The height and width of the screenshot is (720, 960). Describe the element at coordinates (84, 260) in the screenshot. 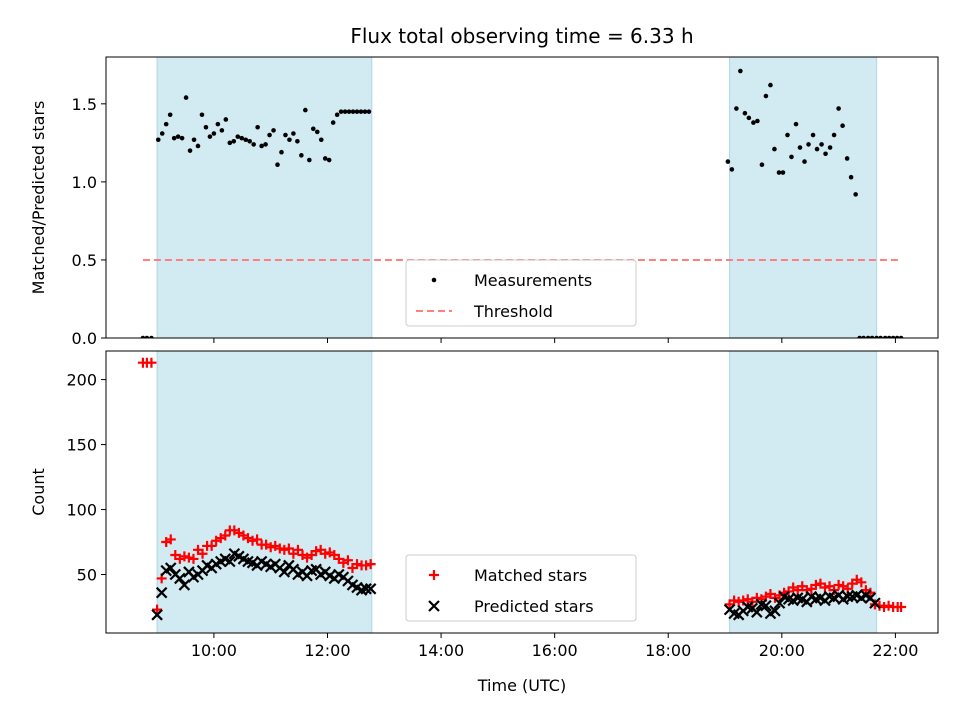

I see `y-tick-label: 0.5` at that location.